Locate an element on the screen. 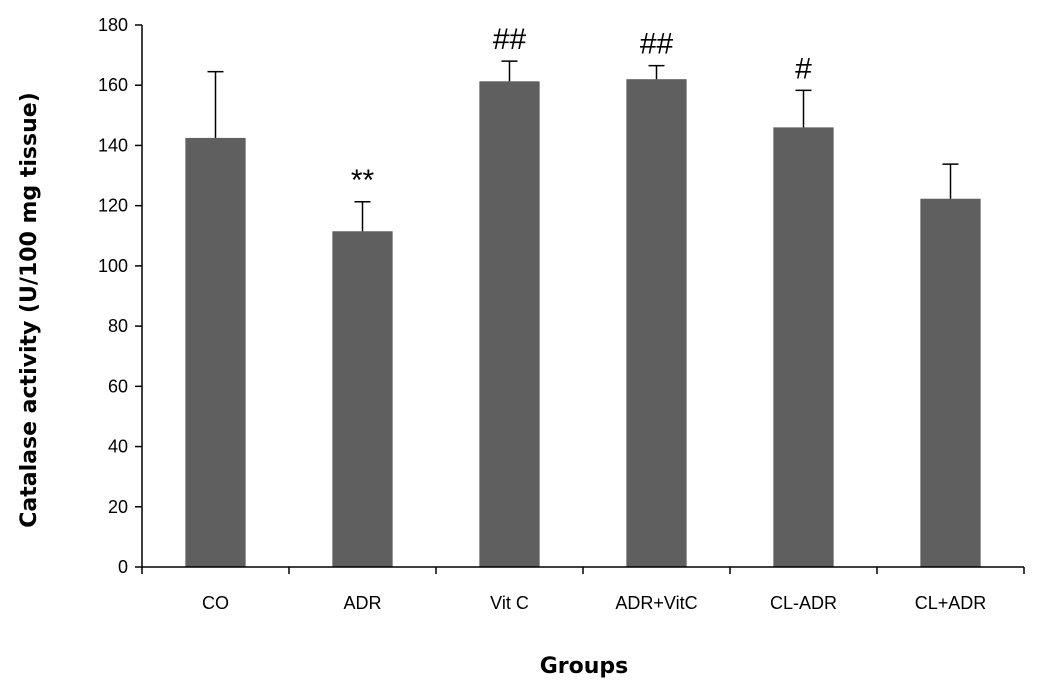 The image size is (1041, 680). significance-label: # is located at coordinates (803, 68).